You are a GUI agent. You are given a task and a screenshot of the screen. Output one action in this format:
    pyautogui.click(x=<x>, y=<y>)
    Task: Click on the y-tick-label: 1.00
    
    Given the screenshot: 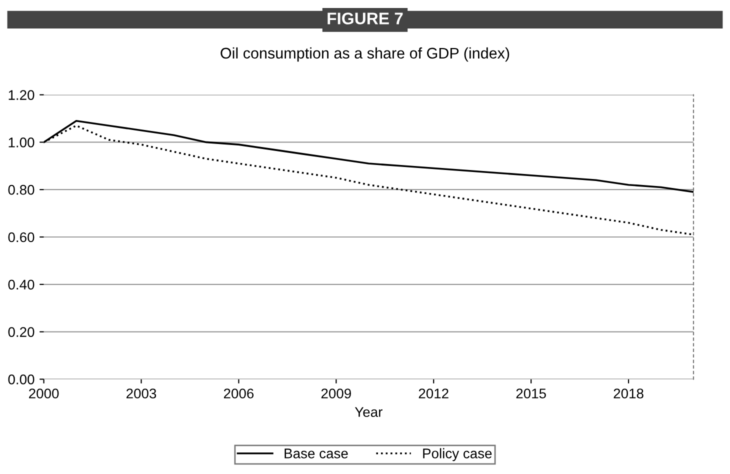 What is the action you would take?
    pyautogui.click(x=21, y=143)
    